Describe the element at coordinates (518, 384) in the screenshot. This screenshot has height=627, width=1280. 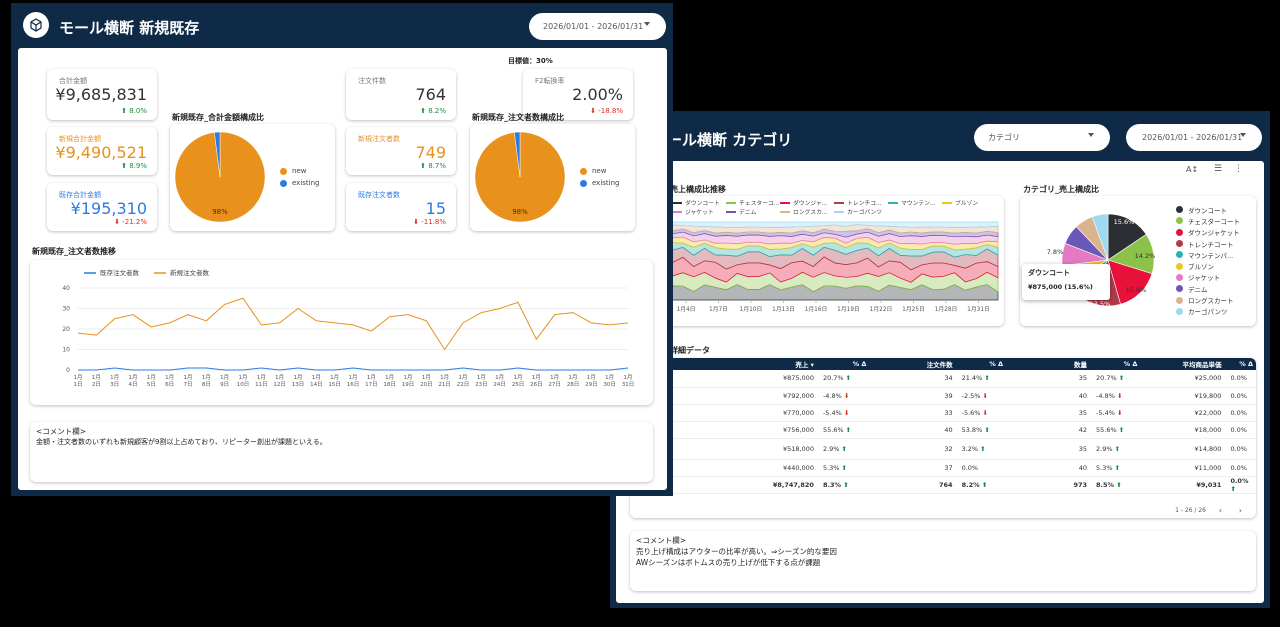
I see `x-tick-label: 25日` at that location.